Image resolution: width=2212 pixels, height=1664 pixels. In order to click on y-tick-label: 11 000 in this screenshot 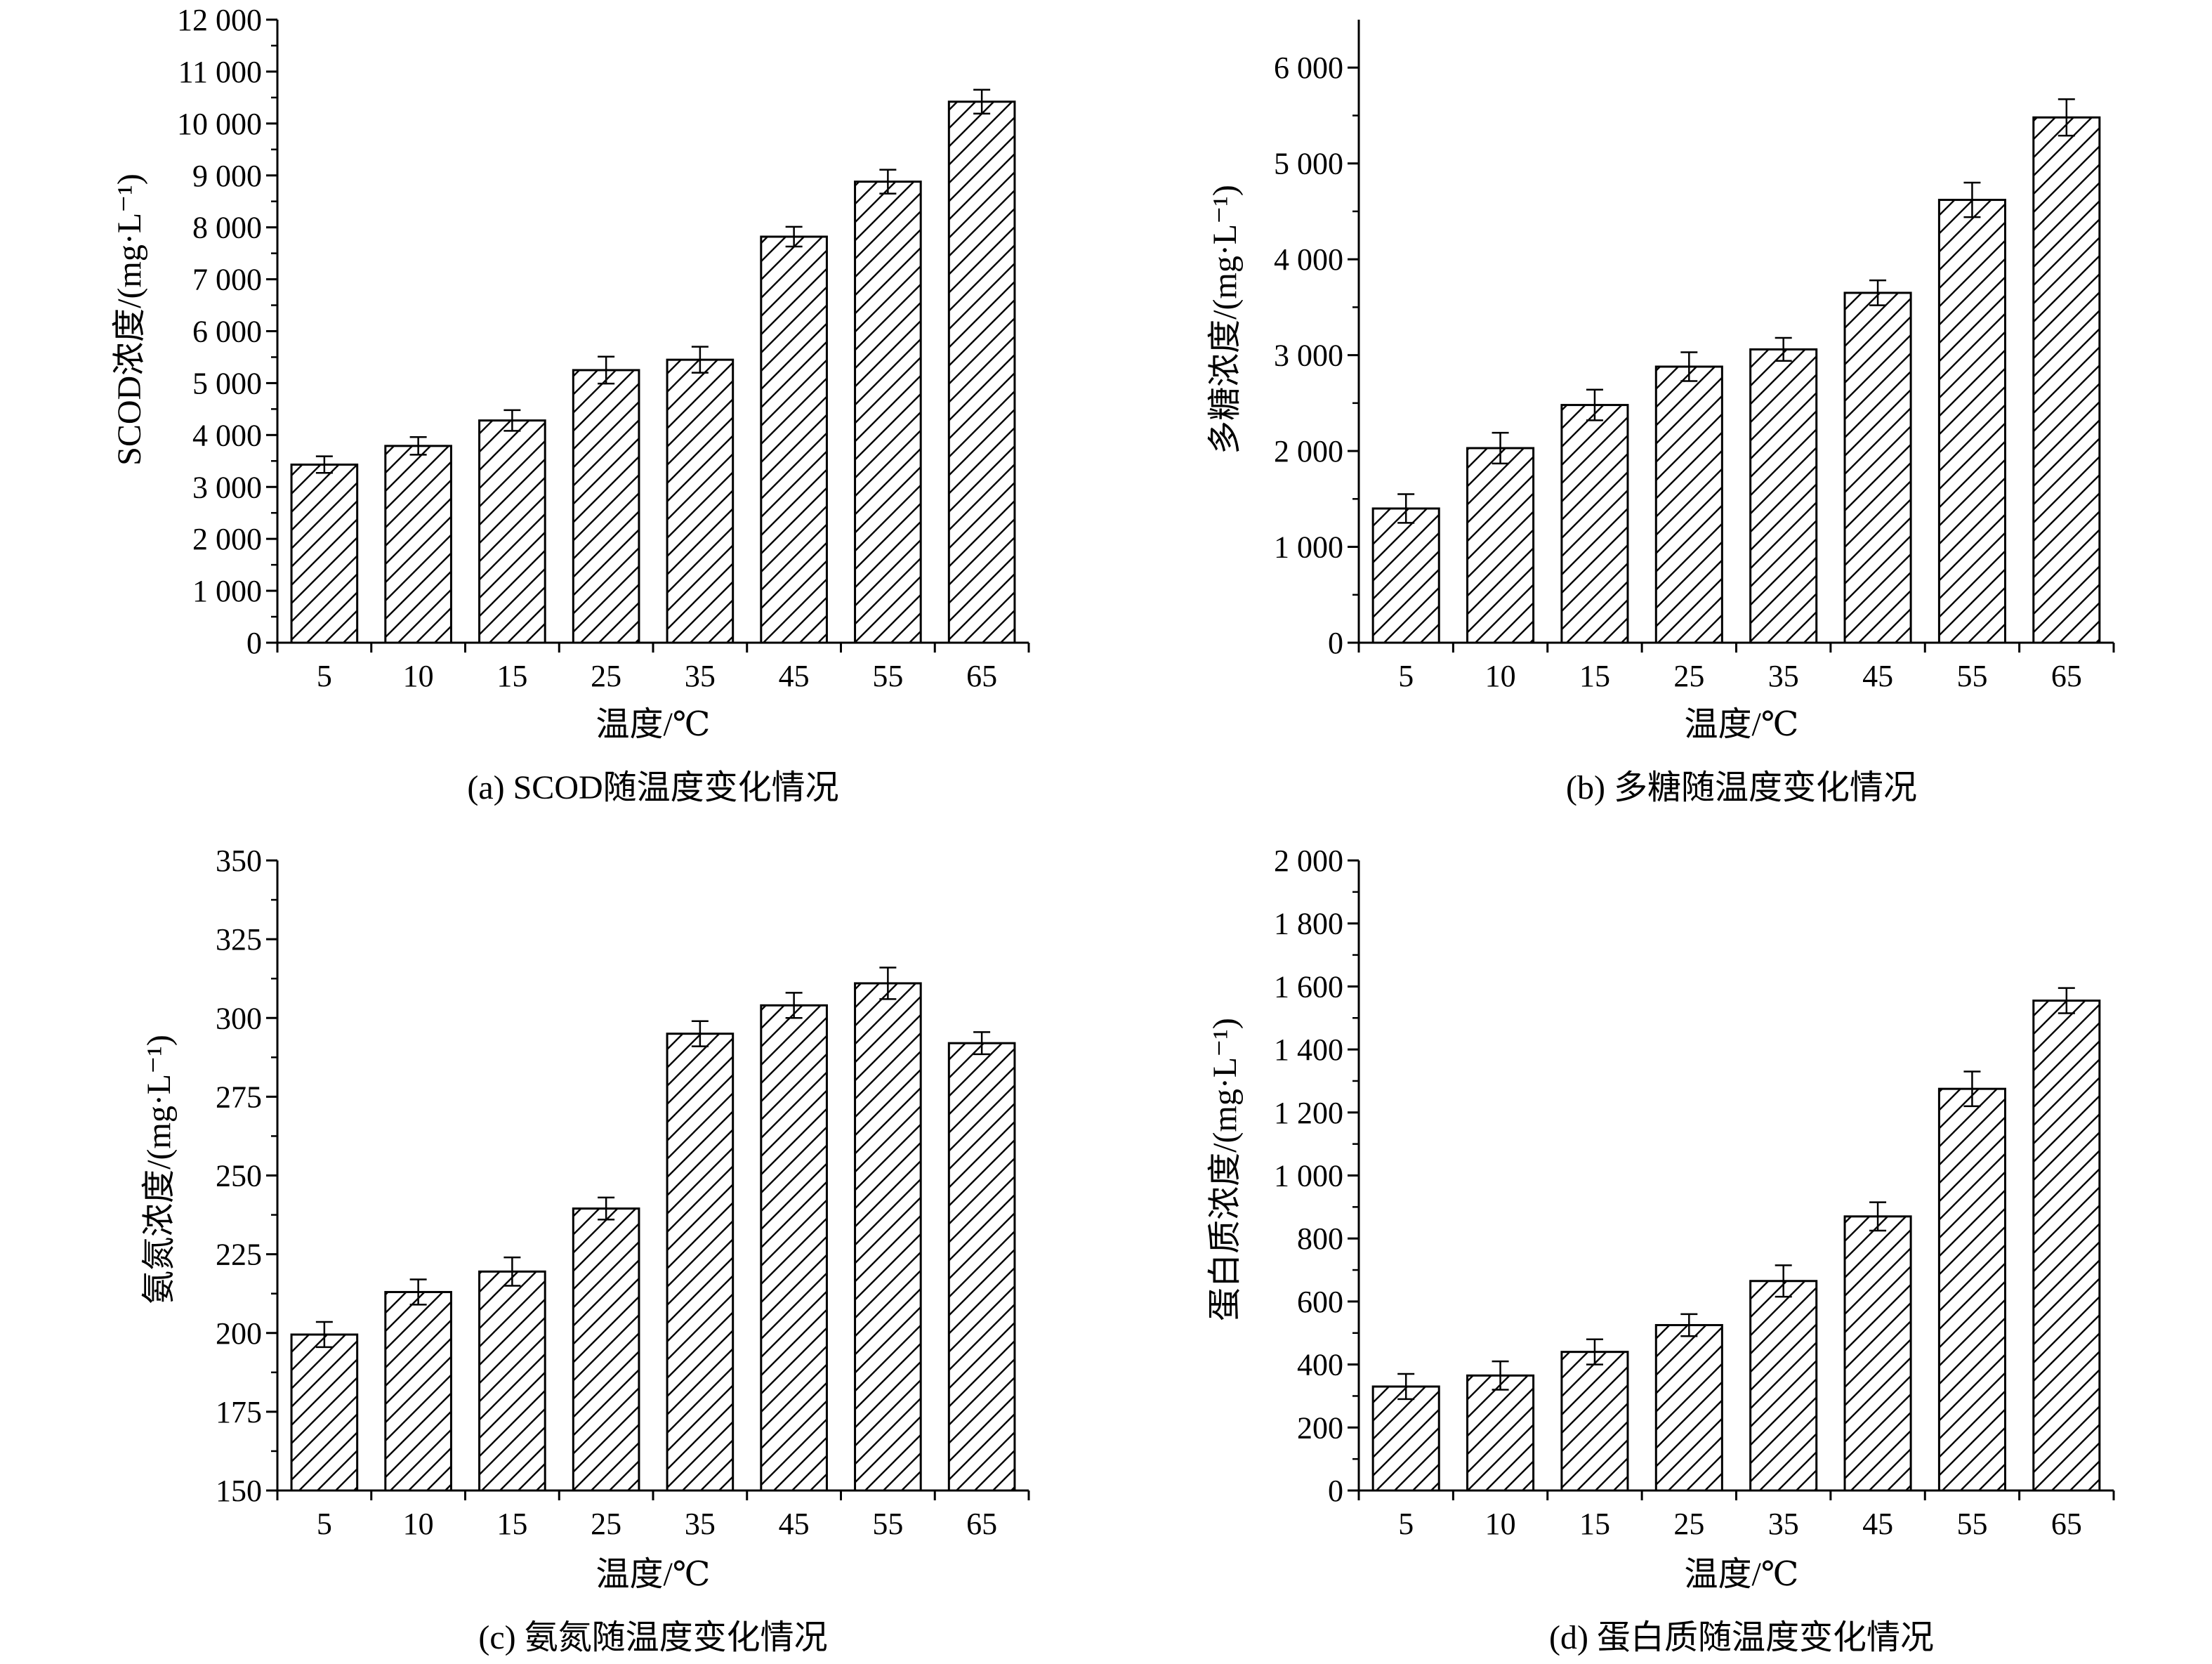, I will do `click(220, 72)`.